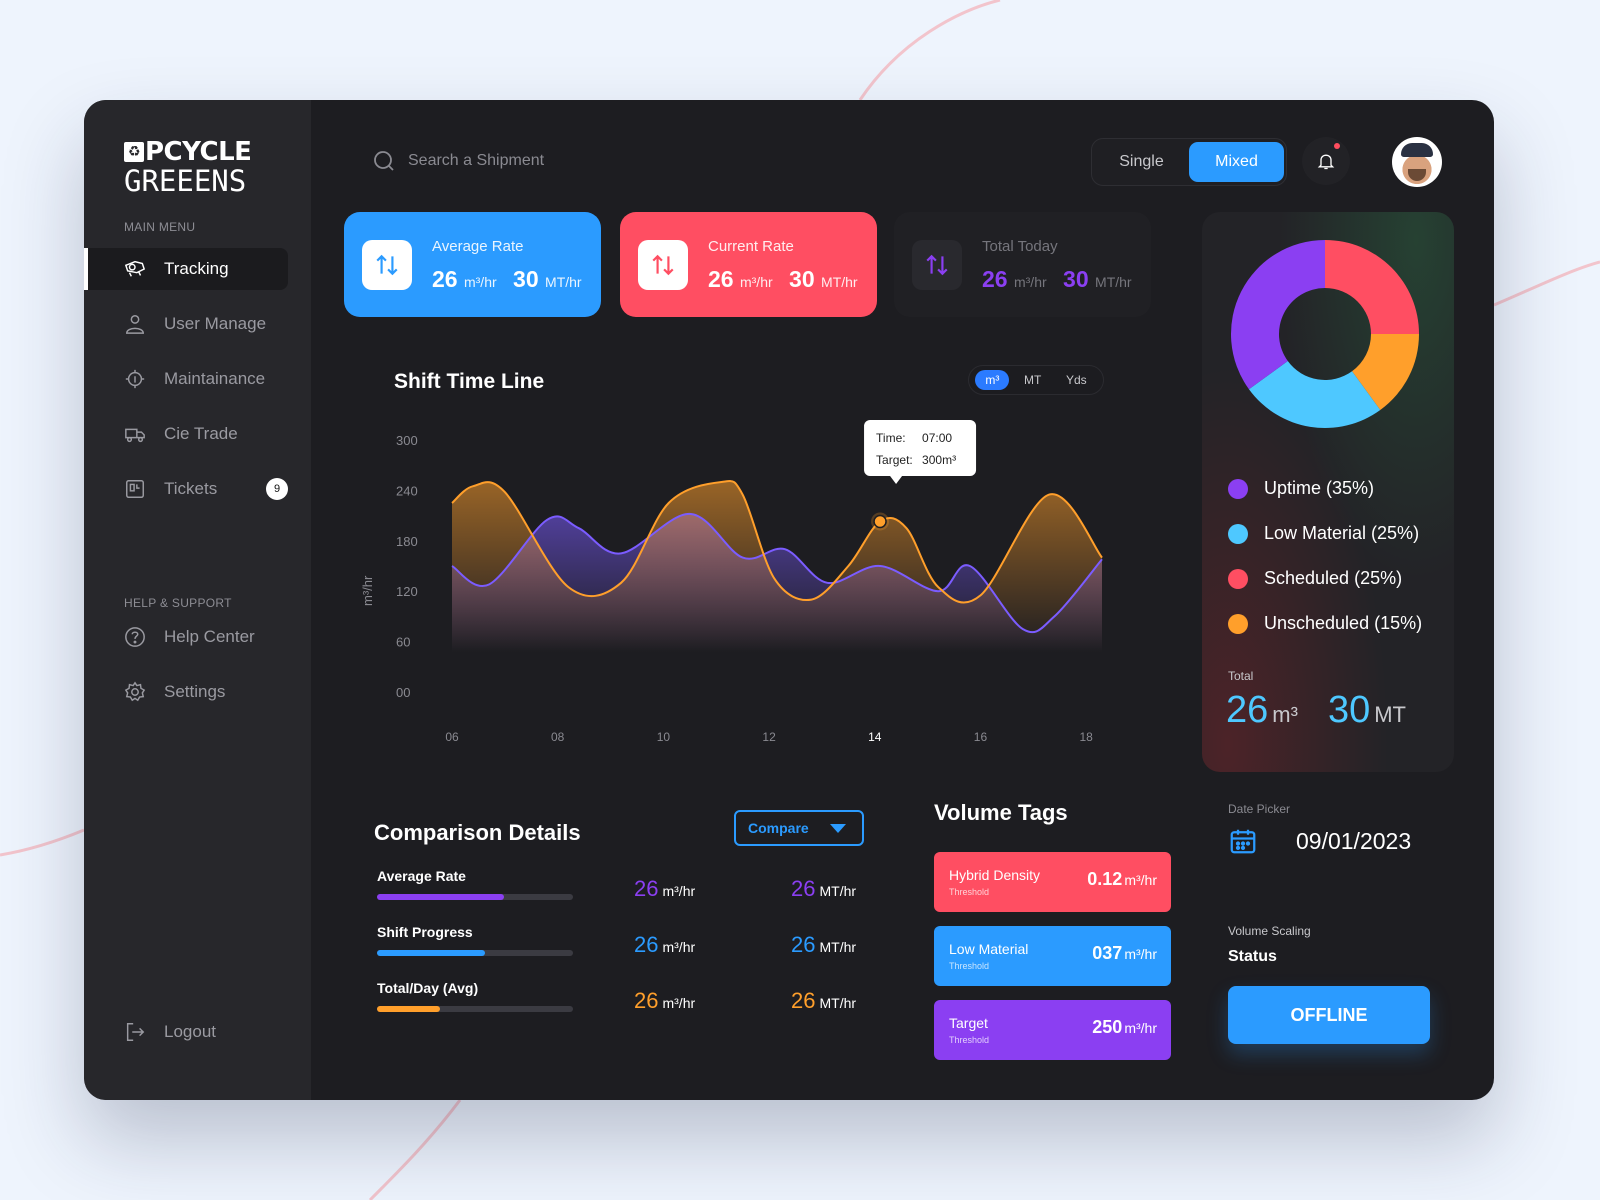  What do you see at coordinates (1247, 710) in the screenshot?
I see `total-value-1: 26` at bounding box center [1247, 710].